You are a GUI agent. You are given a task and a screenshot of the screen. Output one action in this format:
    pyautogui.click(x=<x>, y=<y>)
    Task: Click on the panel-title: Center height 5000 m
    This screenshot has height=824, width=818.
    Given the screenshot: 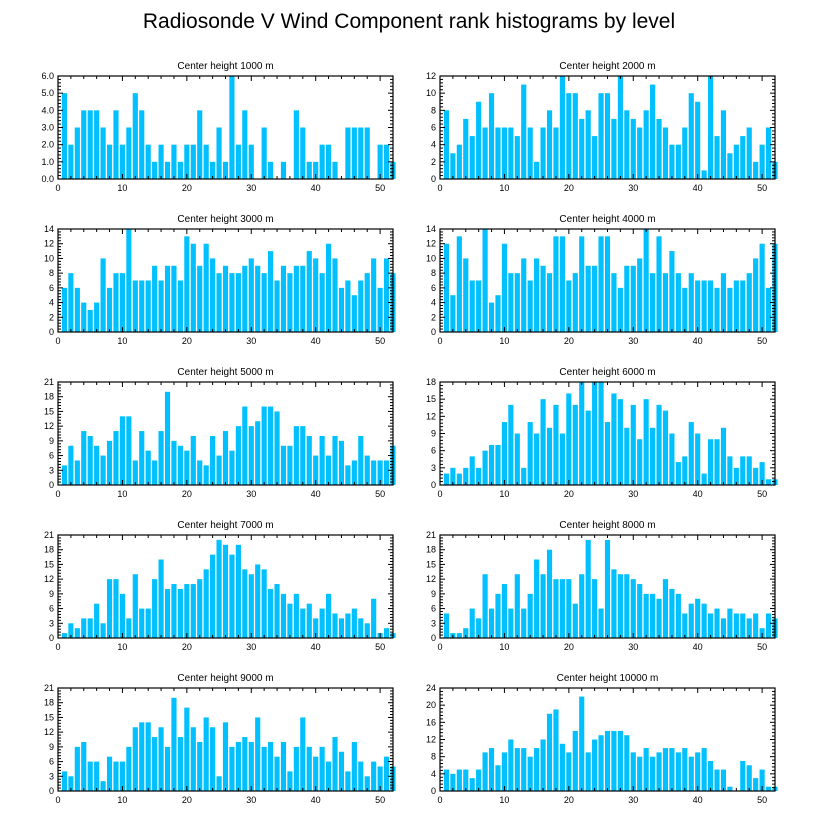 What is the action you would take?
    pyautogui.click(x=225, y=372)
    